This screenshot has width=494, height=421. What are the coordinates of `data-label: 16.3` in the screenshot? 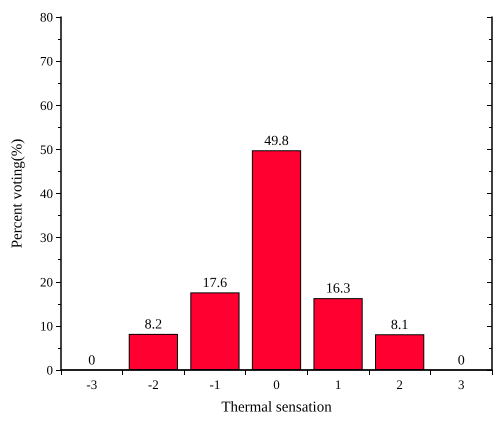 It's located at (338, 289).